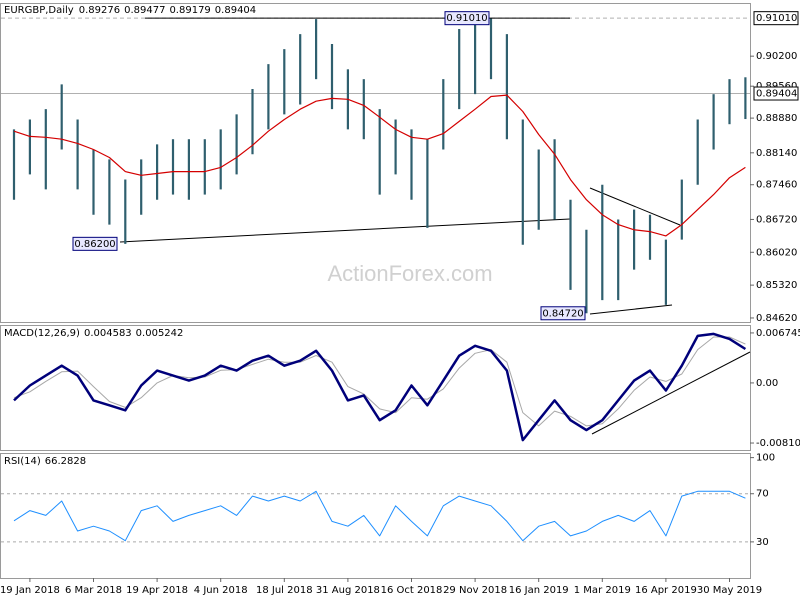  I want to click on x-tick-label: 6 Mar 2018, so click(93, 590).